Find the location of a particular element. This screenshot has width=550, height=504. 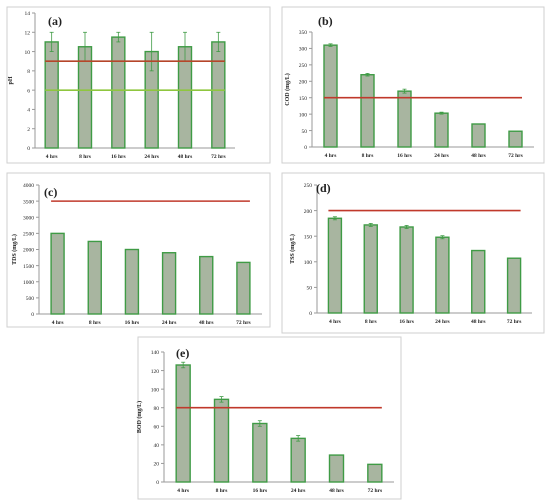

panel-label: (a) is located at coordinates (55, 21).